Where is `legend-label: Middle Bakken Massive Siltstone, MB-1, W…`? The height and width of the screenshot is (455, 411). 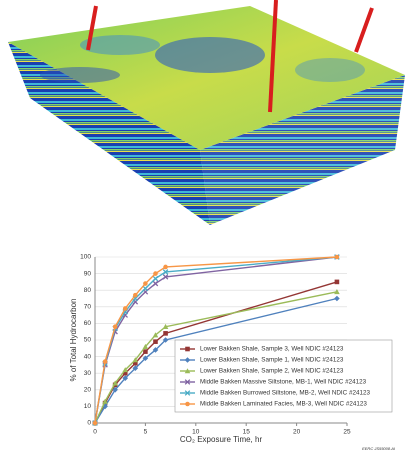
legend-label: Middle Bakken Massive Siltstone, MB-1, W… is located at coordinates (283, 382).